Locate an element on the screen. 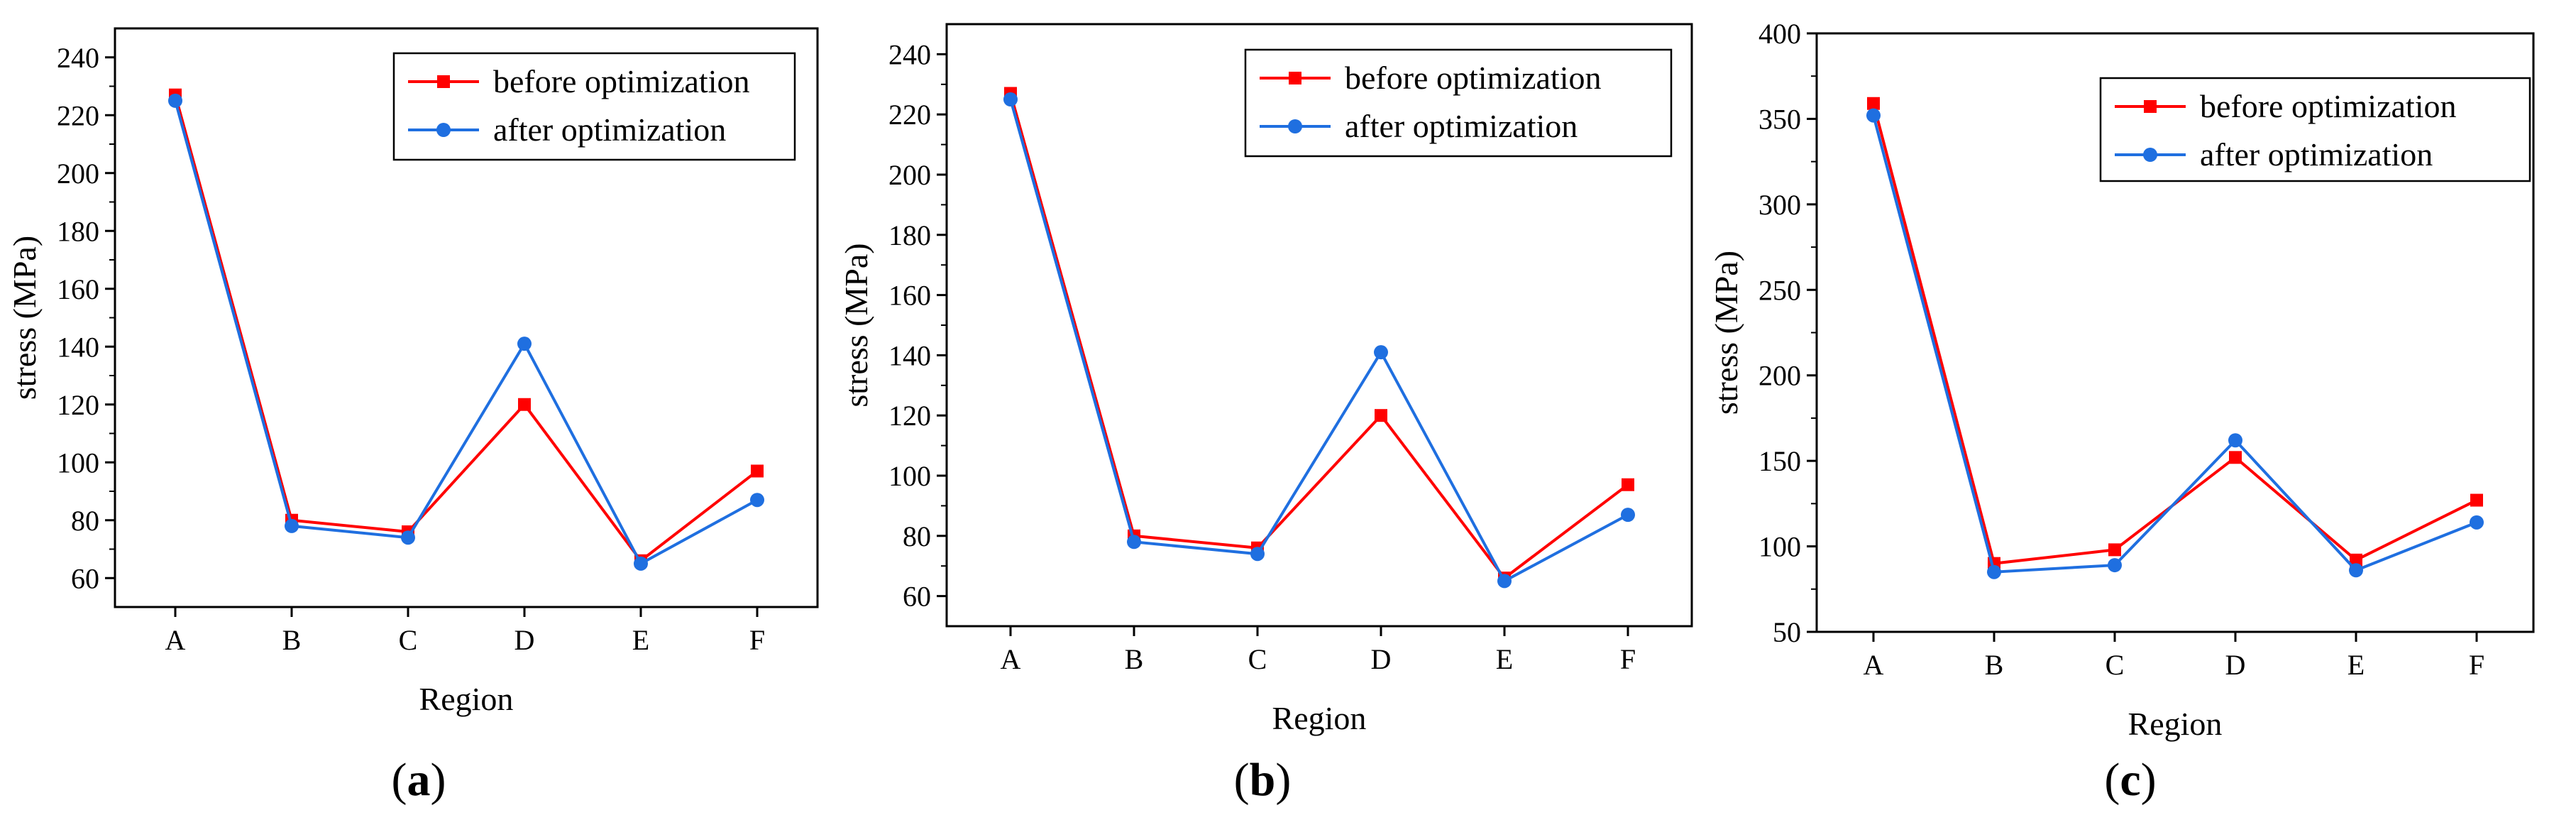 The image size is (2576, 820). panel-label-letter: c is located at coordinates (2130, 780).